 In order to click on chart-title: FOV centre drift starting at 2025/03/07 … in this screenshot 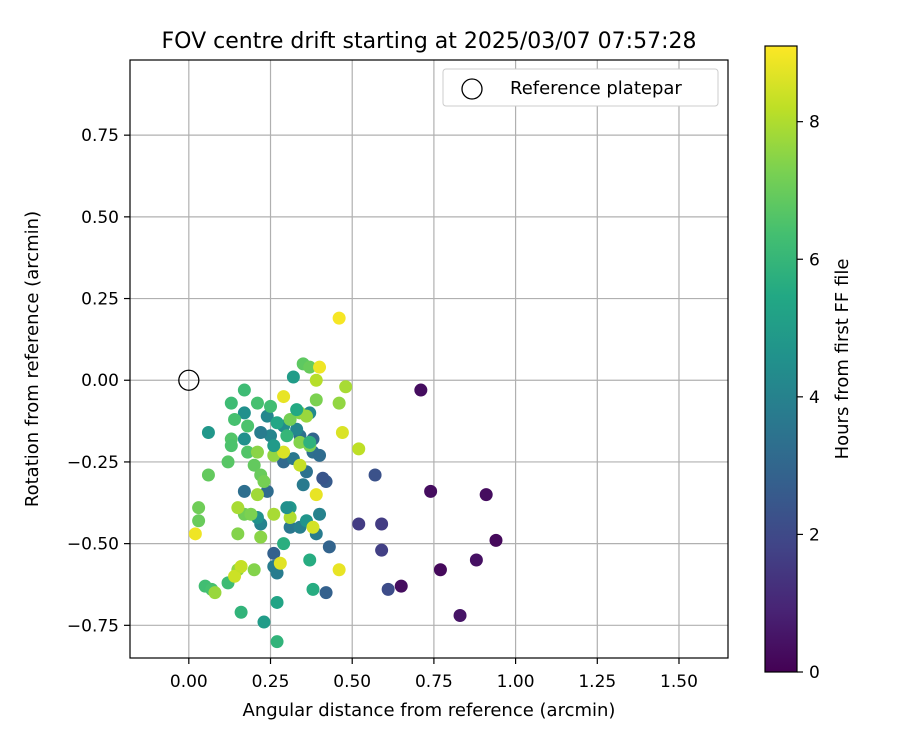, I will do `click(429, 41)`.